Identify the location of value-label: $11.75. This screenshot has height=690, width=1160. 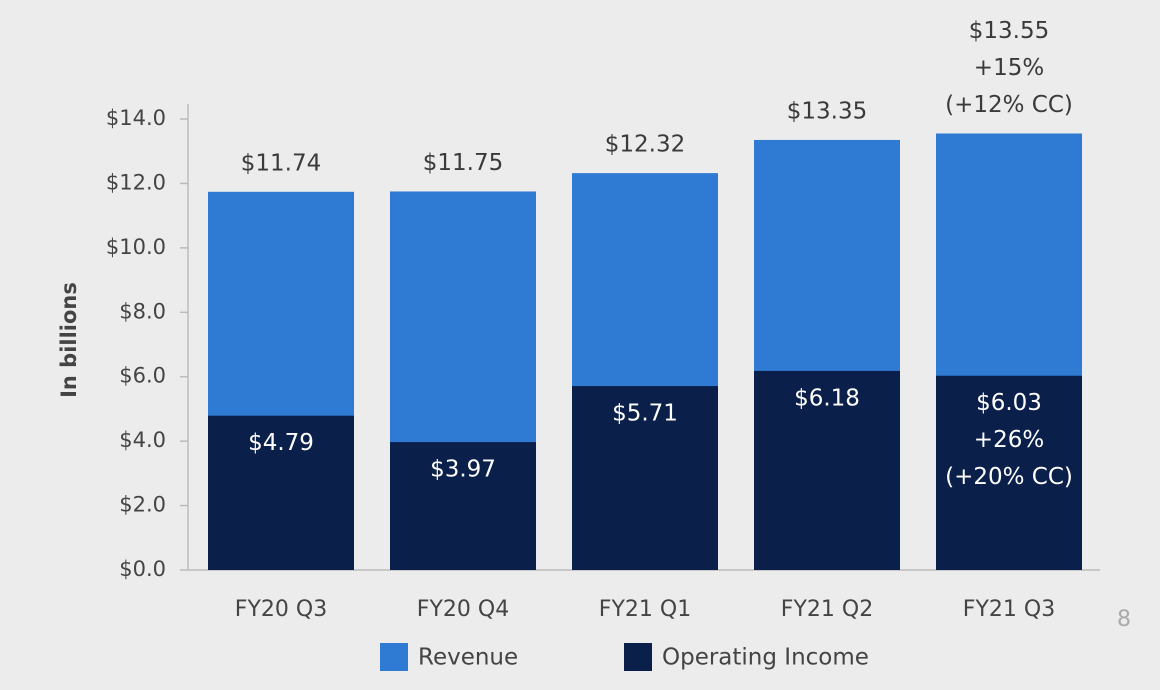
(463, 163).